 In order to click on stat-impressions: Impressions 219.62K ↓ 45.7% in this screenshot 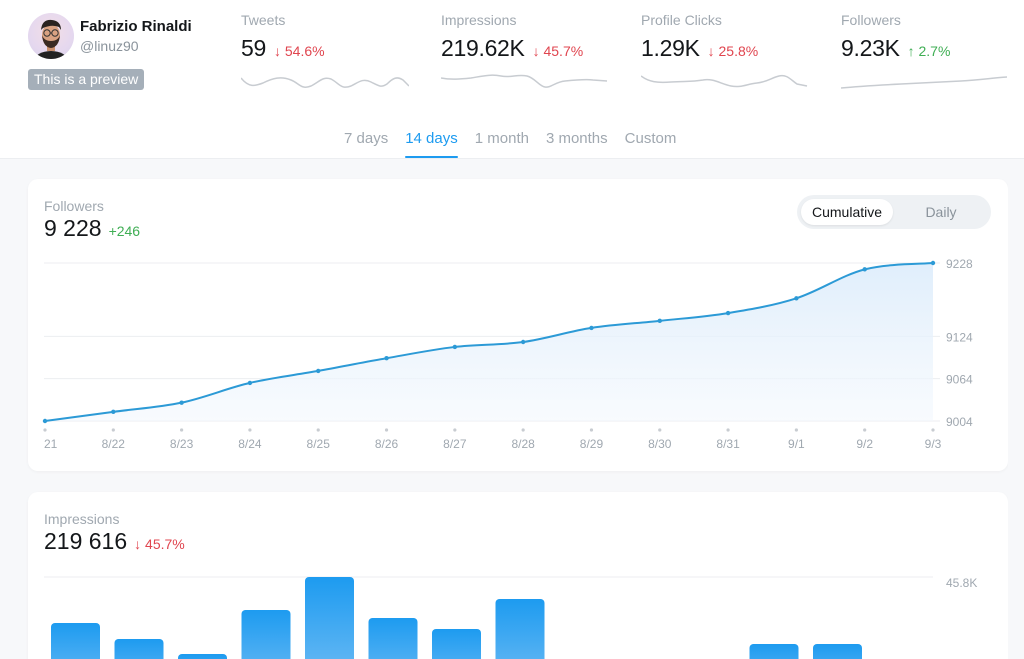, I will do `click(526, 50)`.